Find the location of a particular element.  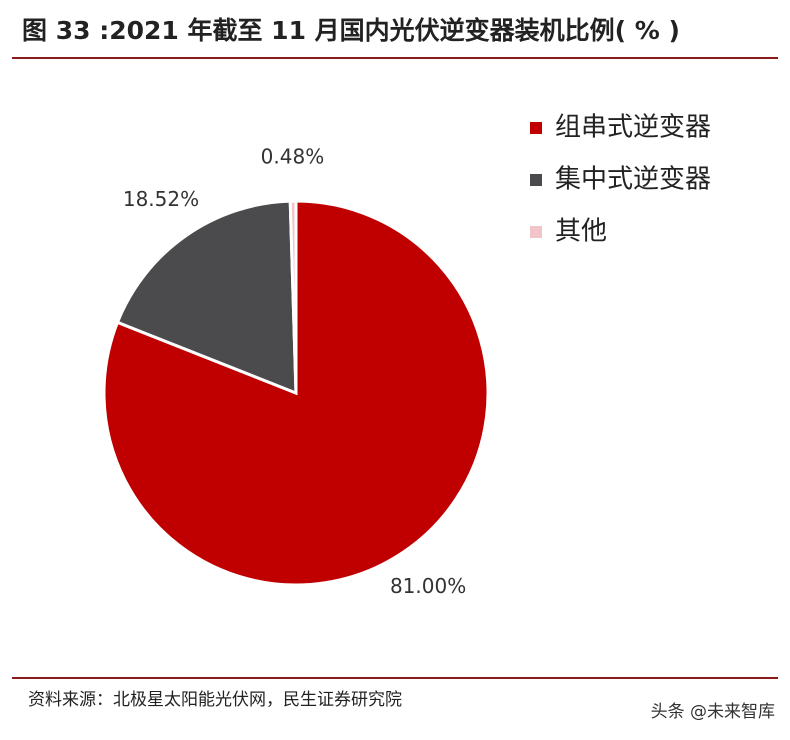

source-note: 资料来源：北极星太阳能光伏网，民生证券研究院 is located at coordinates (215, 700).